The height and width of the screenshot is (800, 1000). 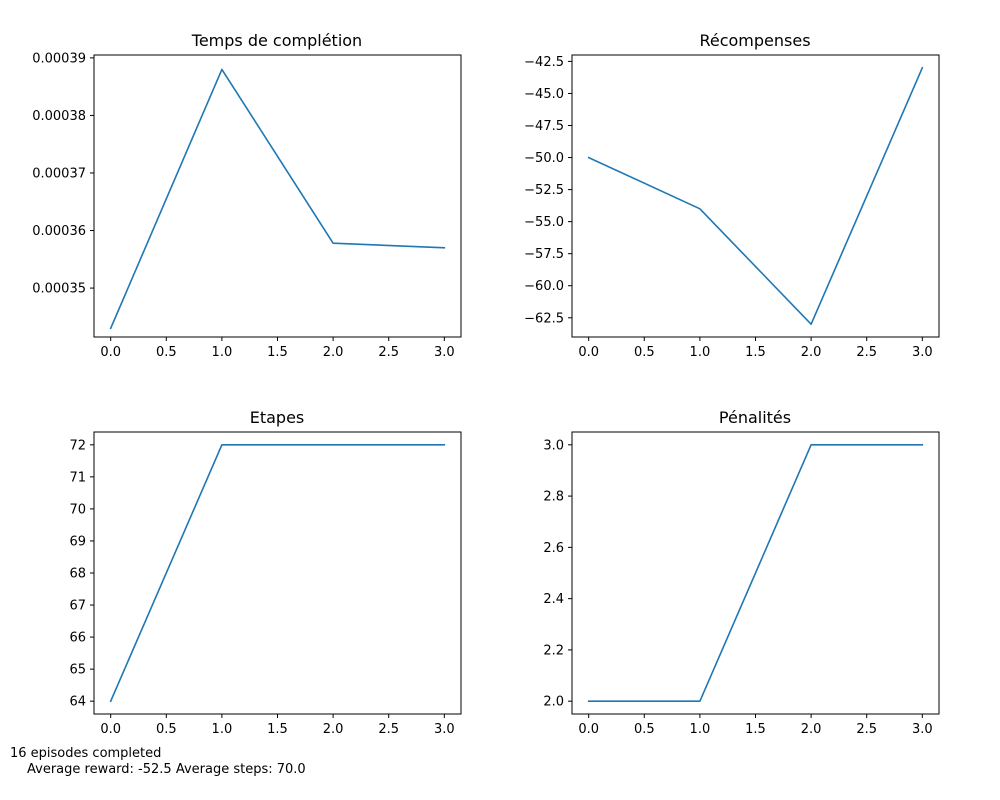 What do you see at coordinates (276, 40) in the screenshot?
I see `subplot-title: Temps de complétion` at bounding box center [276, 40].